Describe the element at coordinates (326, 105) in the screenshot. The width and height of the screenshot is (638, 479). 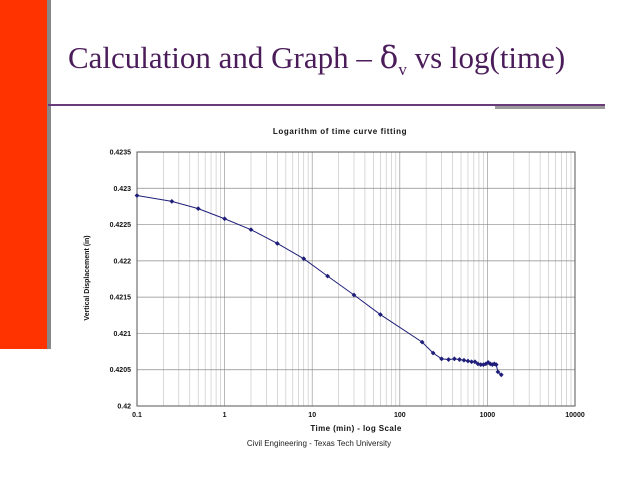
I see `title-divider` at that location.